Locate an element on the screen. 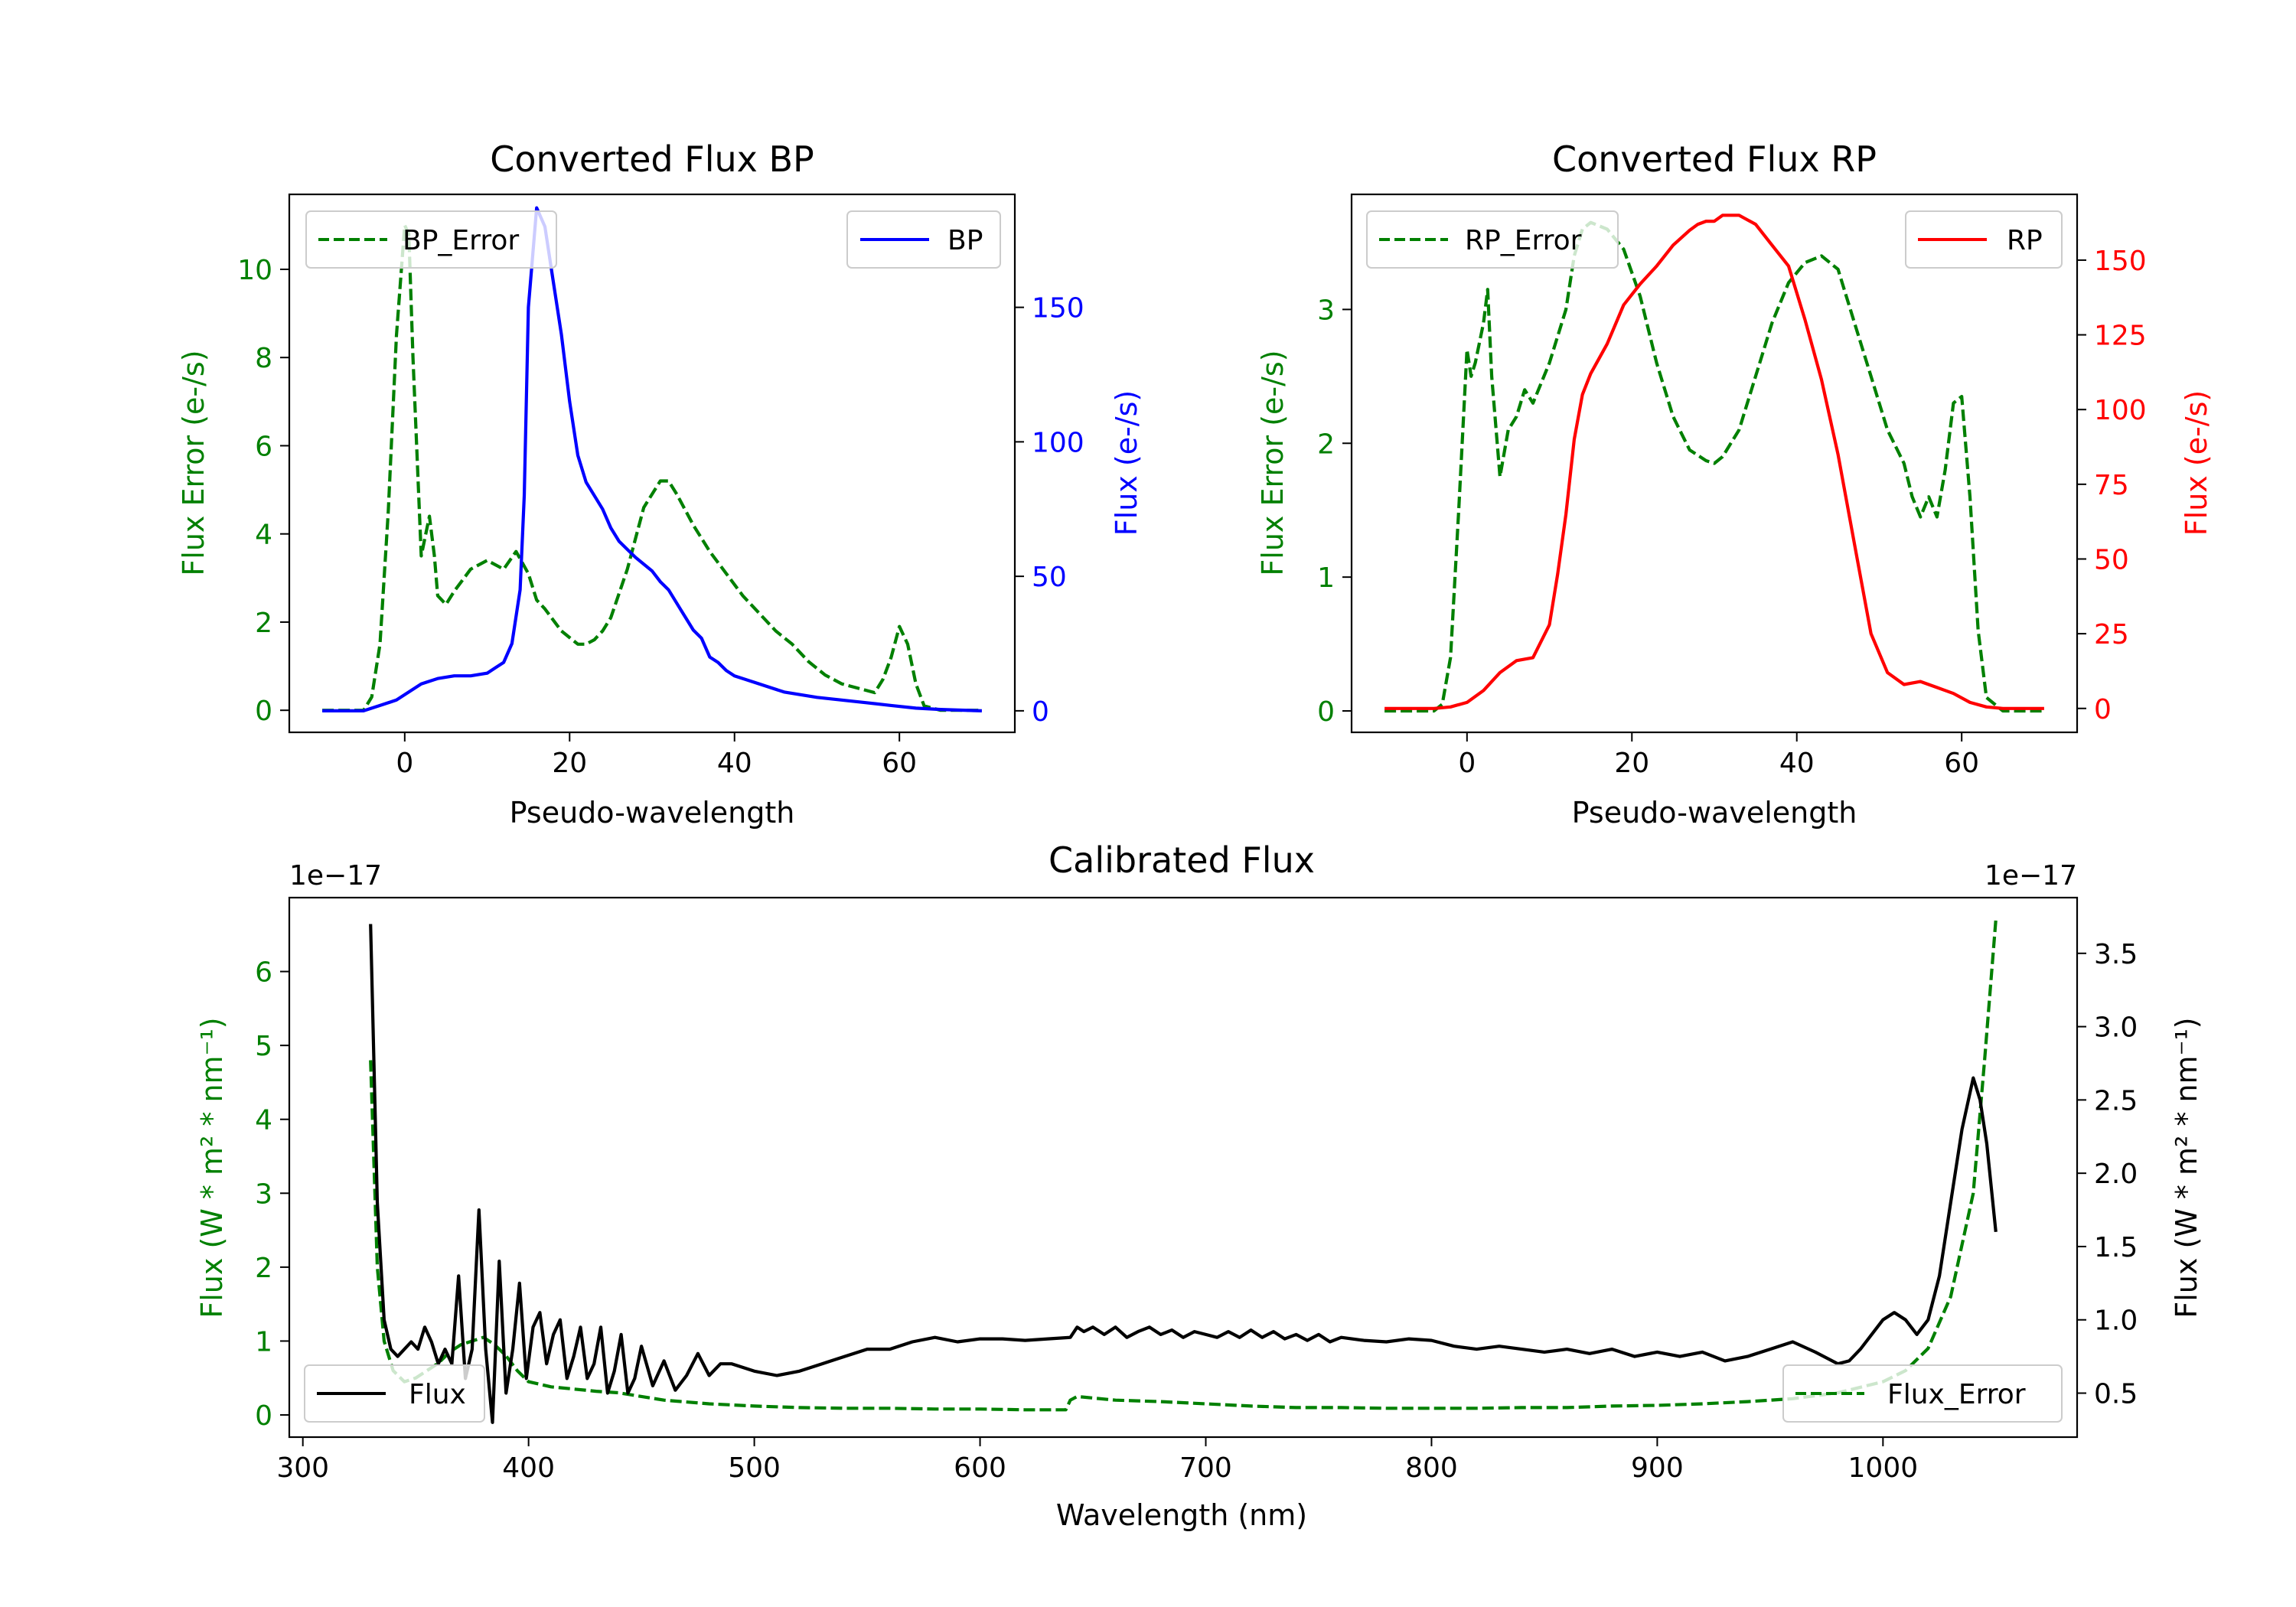 This screenshot has height=1607, width=2296. calibrated-x-tick-label: 700 is located at coordinates (1205, 1468).